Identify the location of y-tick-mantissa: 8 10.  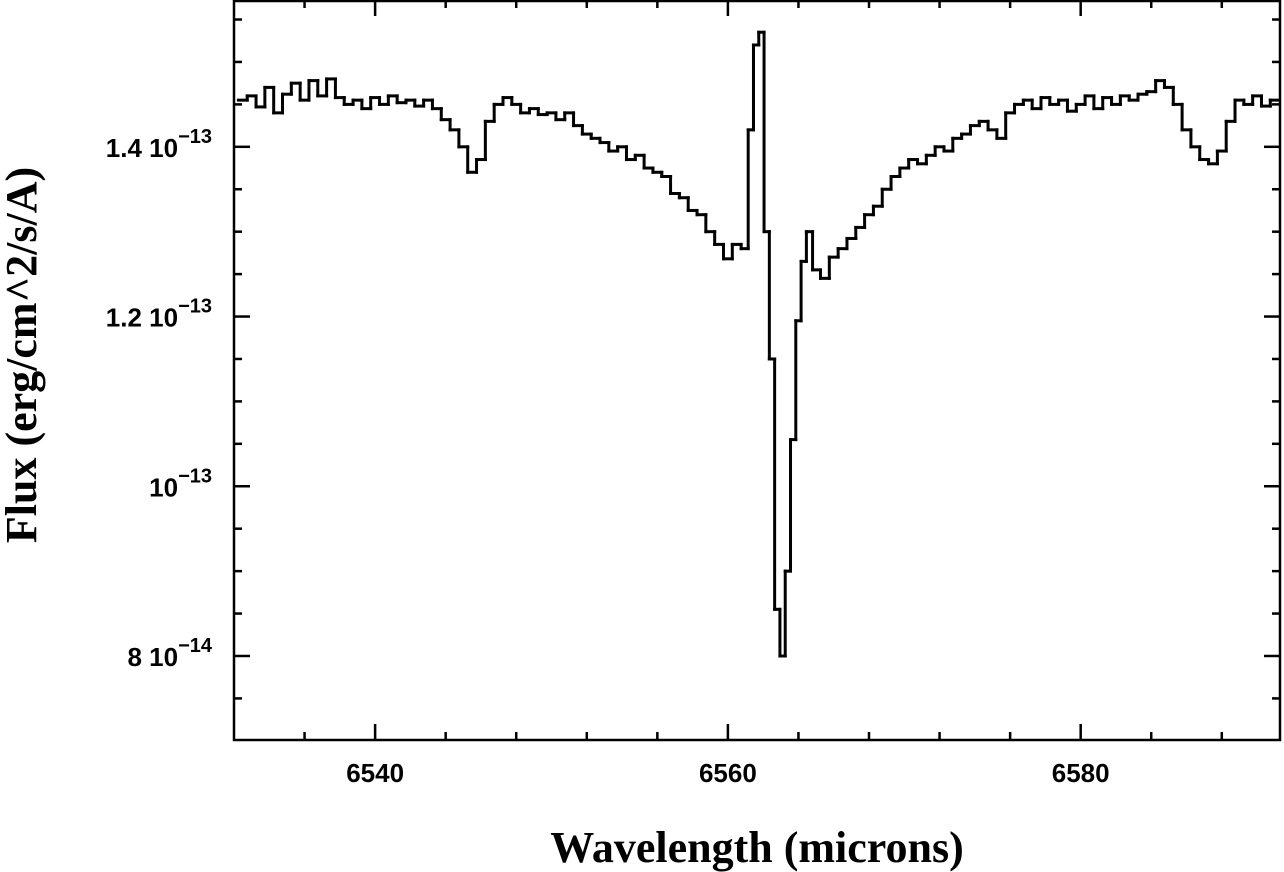
(152, 657).